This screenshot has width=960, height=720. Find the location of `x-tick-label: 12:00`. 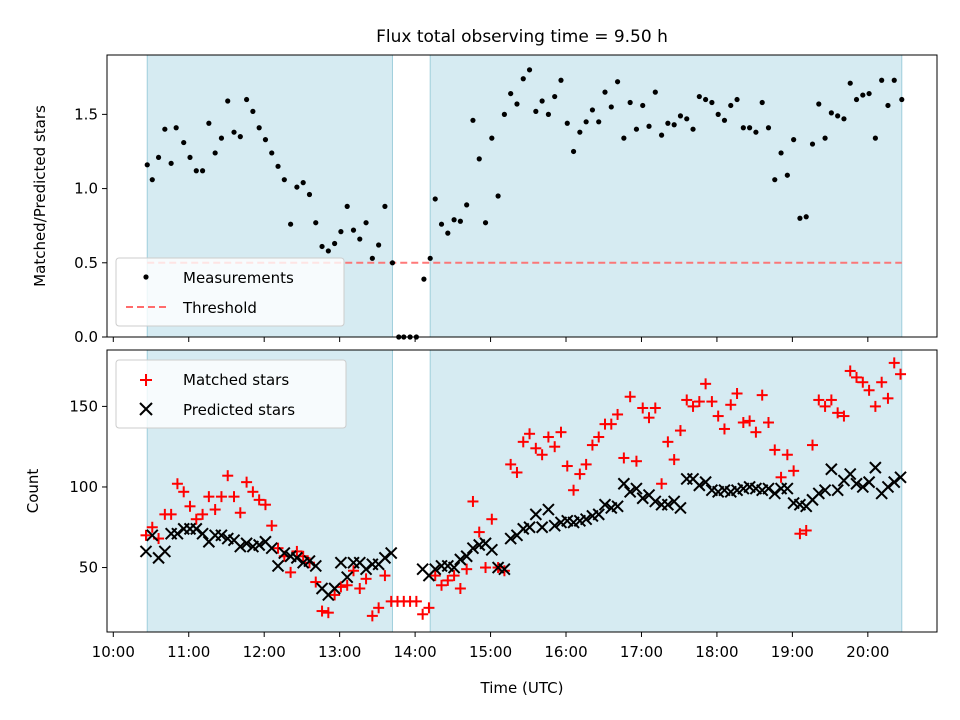

x-tick-label: 12:00 is located at coordinates (264, 652).